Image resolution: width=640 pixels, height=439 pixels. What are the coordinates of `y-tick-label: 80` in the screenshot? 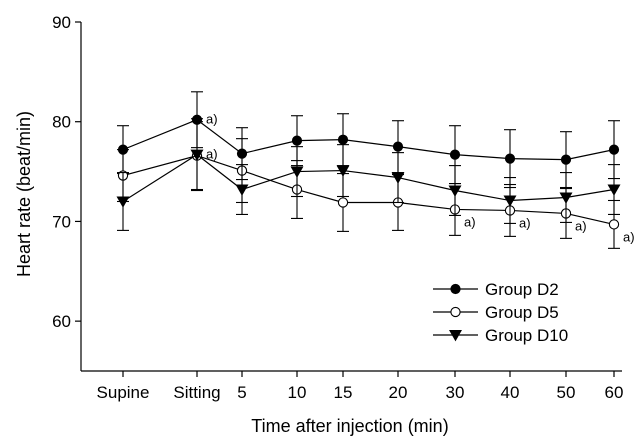 It's located at (61, 122).